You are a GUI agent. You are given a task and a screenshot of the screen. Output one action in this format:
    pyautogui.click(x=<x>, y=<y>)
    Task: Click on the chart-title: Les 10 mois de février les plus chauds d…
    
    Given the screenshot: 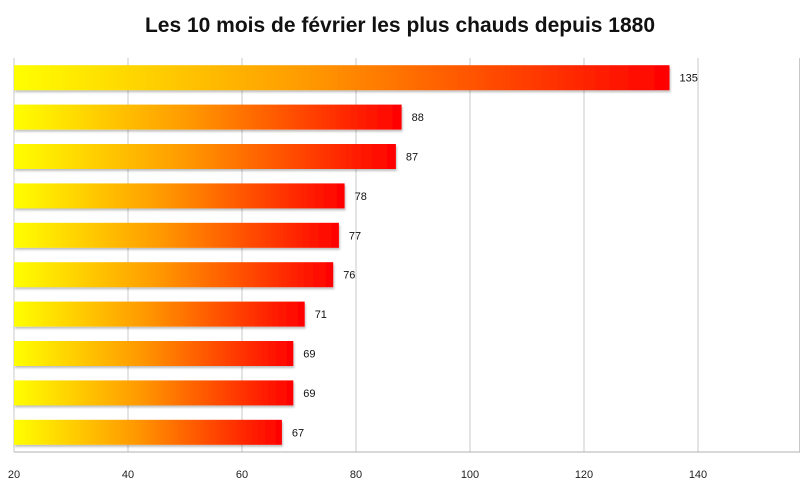 What is the action you would take?
    pyautogui.click(x=400, y=25)
    